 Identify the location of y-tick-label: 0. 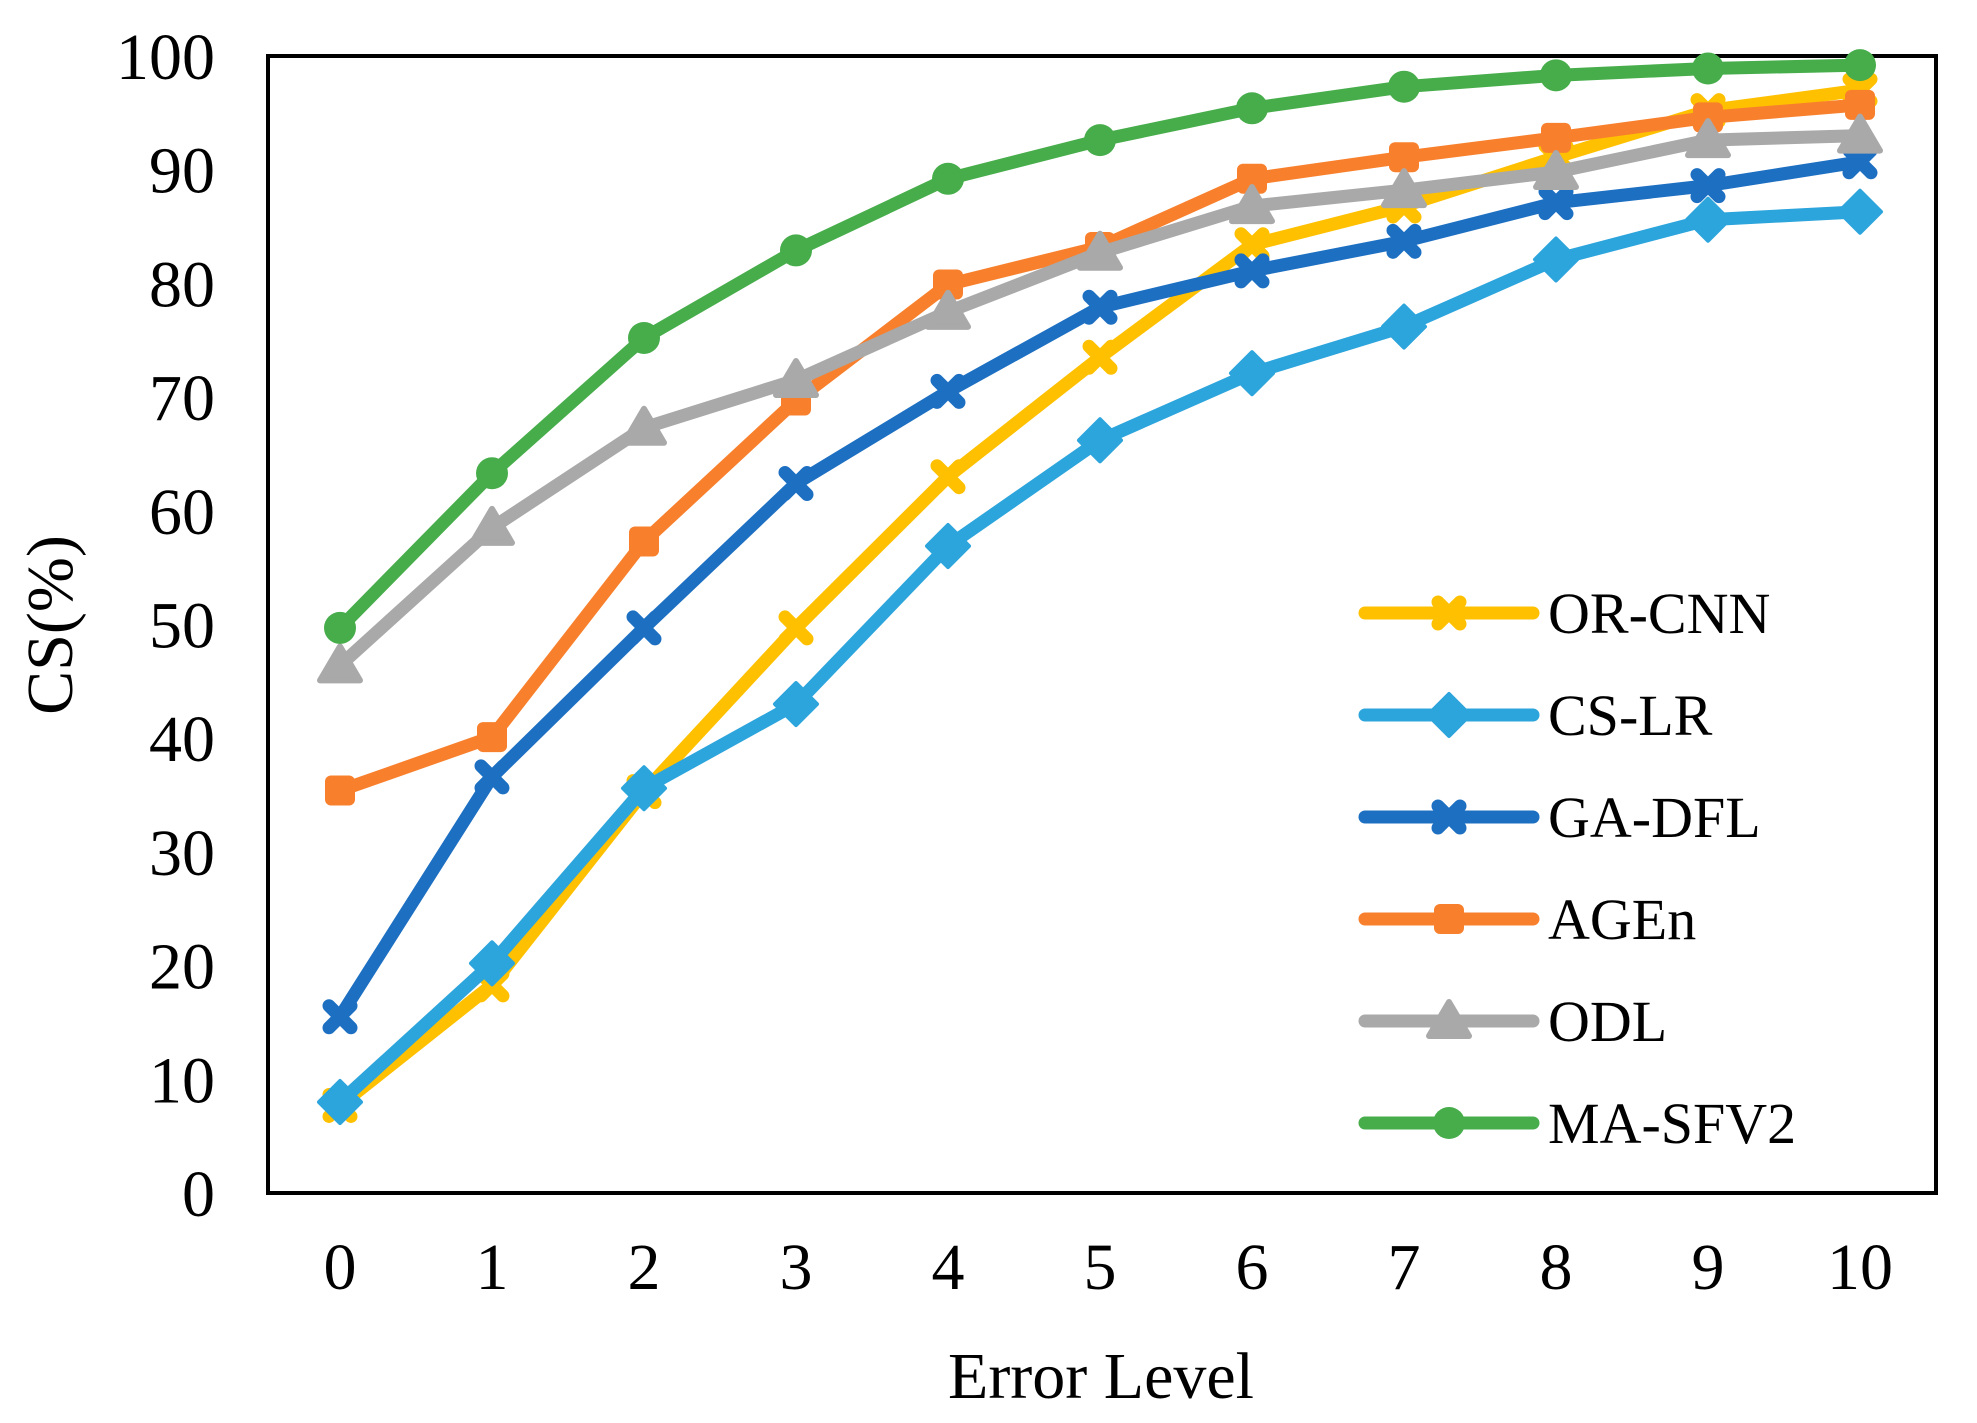
(198, 1194).